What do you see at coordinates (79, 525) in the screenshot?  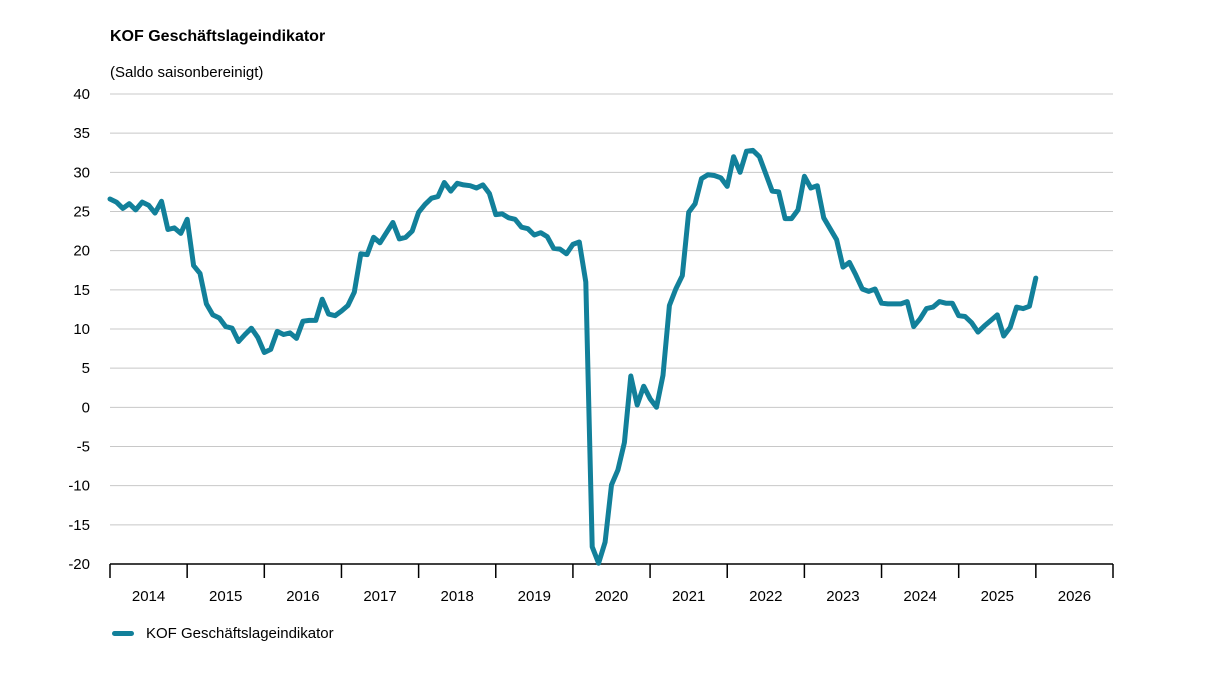 I see `y-tick-label: -15` at bounding box center [79, 525].